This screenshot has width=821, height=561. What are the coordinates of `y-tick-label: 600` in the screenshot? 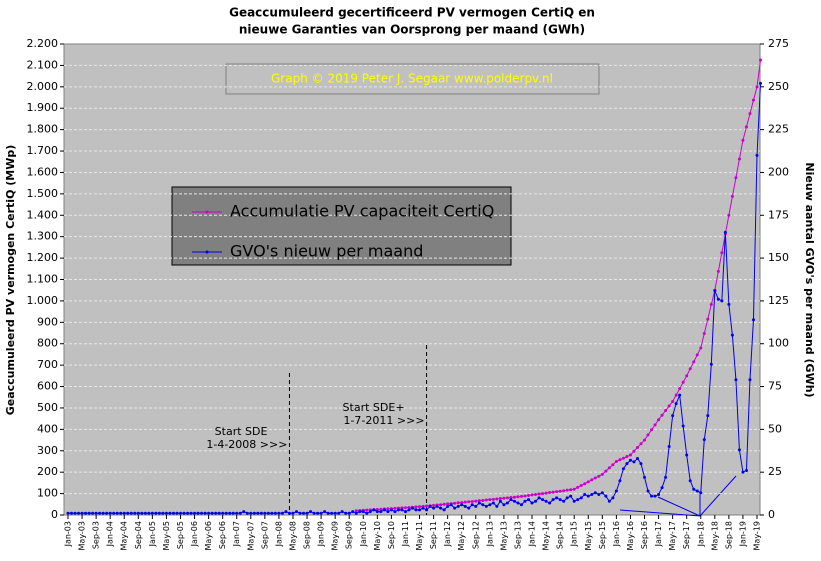 It's located at (47, 386).